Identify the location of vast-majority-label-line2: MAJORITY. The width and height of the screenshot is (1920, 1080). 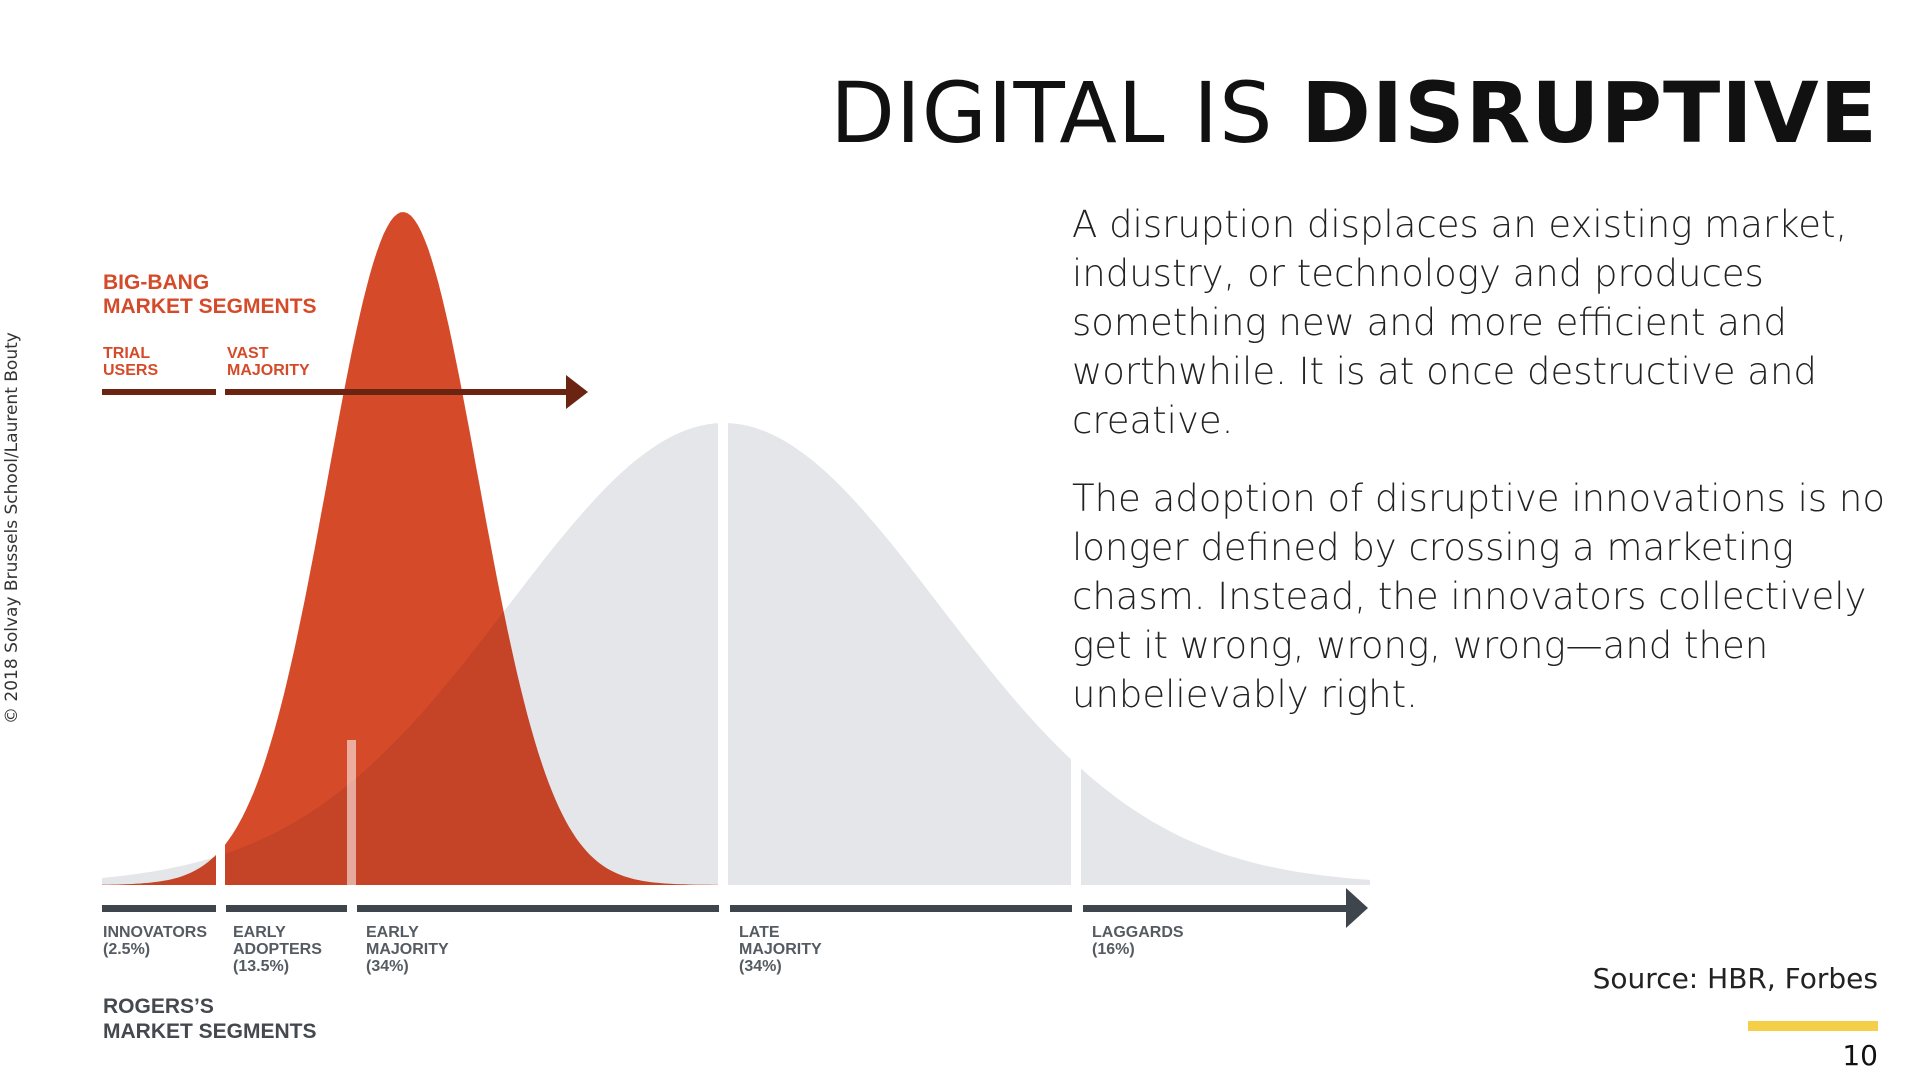
(268, 370).